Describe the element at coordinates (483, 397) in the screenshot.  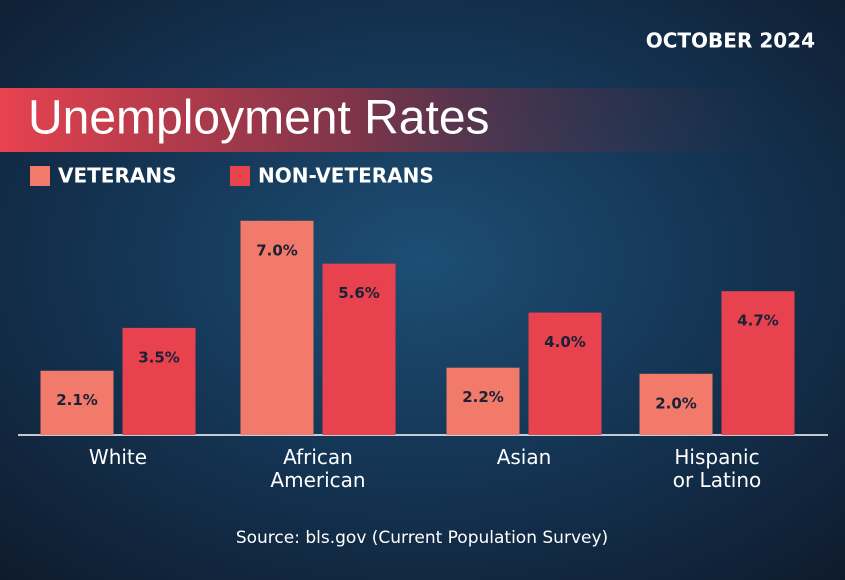
I see `value-label: 2.2%` at that location.